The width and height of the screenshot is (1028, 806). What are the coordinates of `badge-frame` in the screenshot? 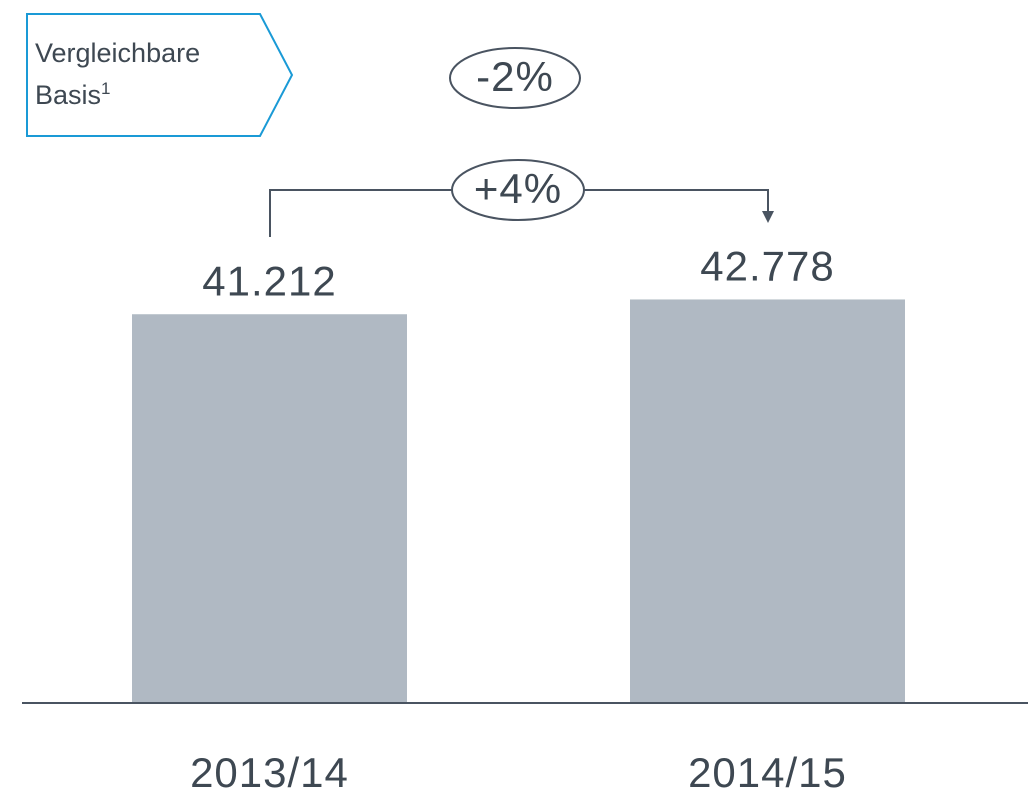 It's located at (160, 75).